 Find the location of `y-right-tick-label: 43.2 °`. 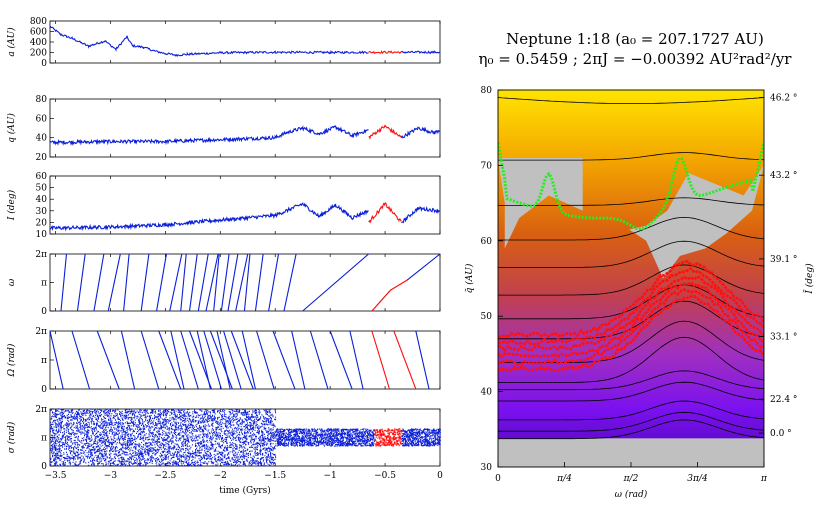

y-right-tick-label: 43.2 ° is located at coordinates (783, 176).